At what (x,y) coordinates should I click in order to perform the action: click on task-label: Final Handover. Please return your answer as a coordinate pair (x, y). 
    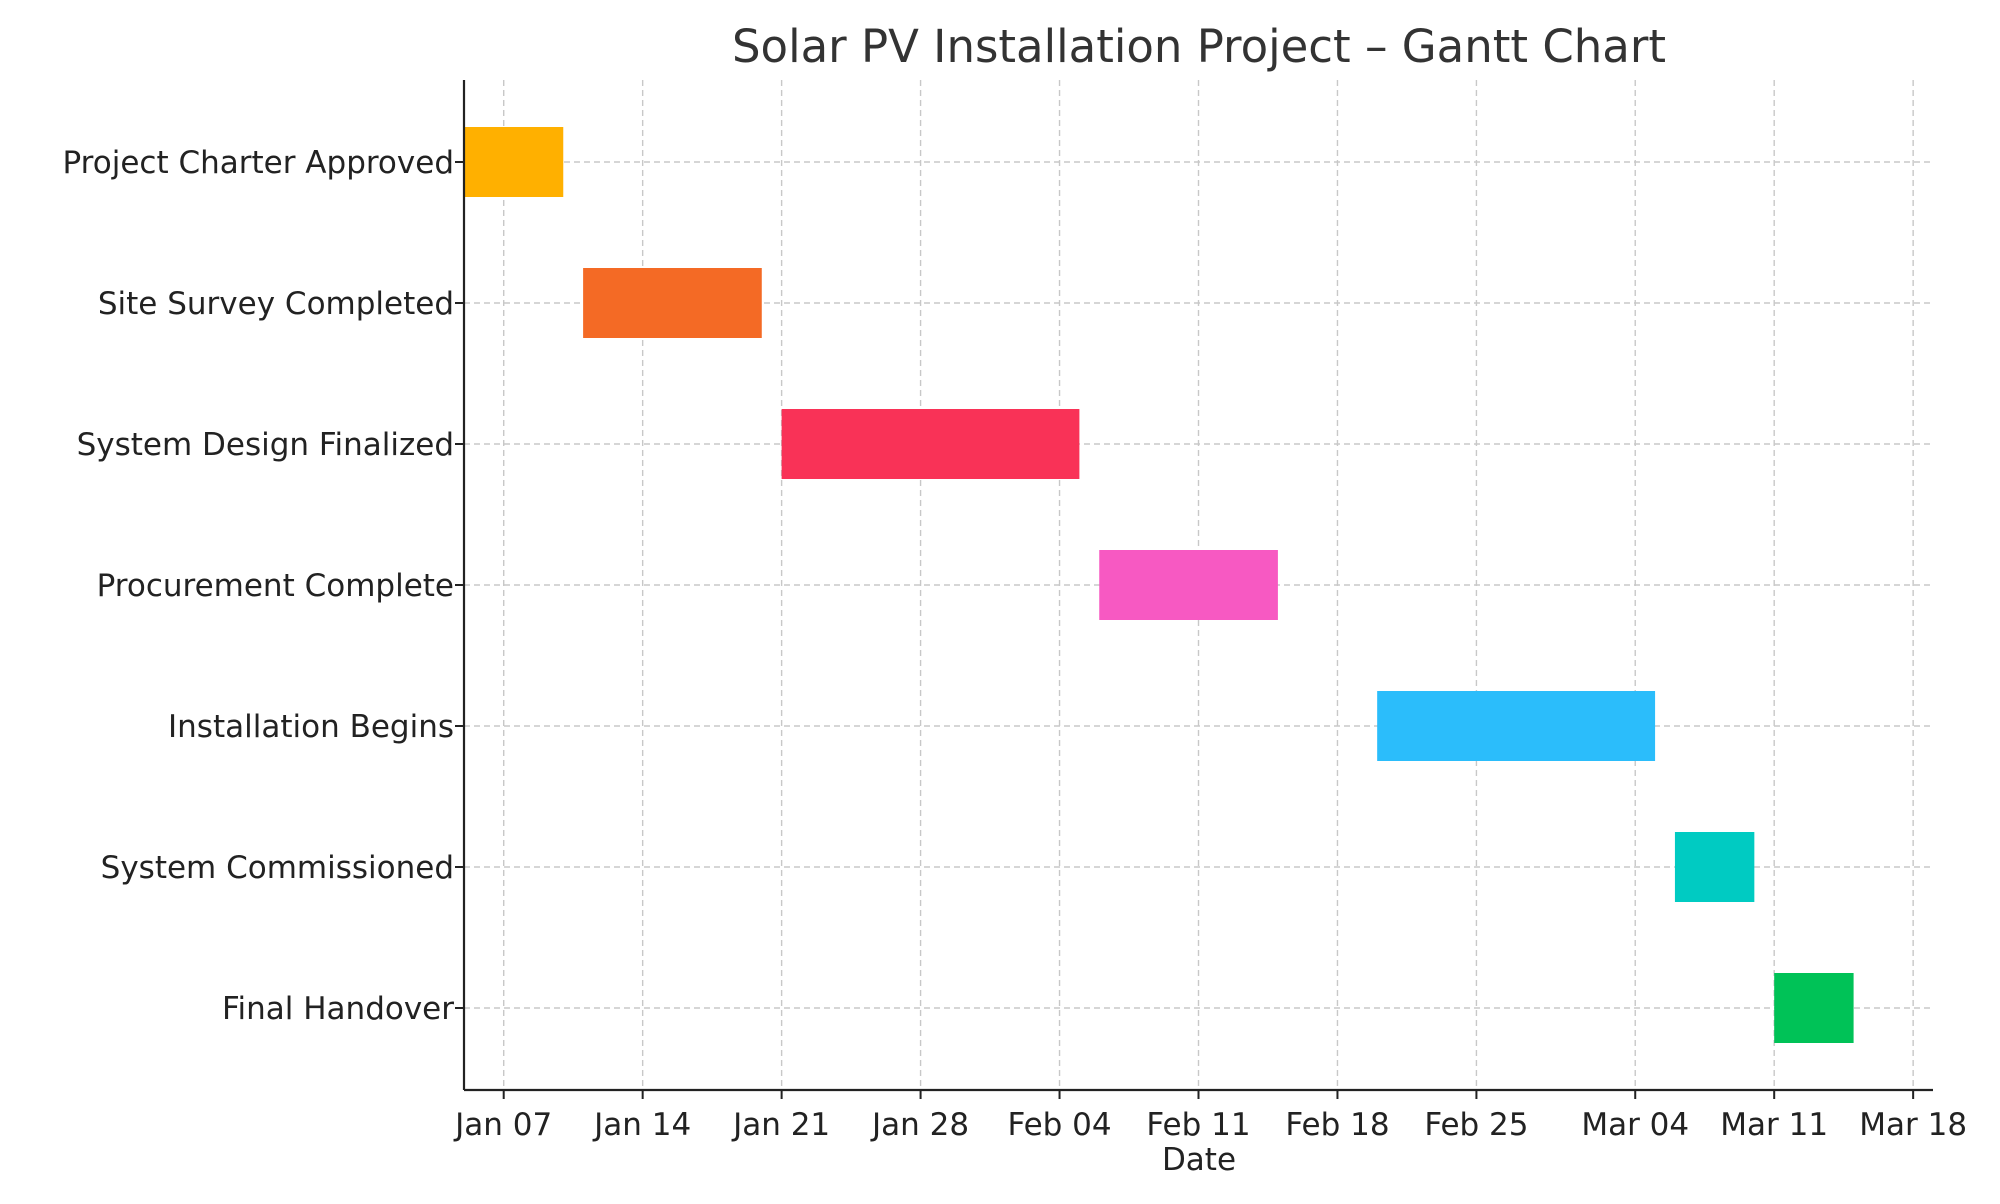
    Looking at the image, I should click on (338, 1009).